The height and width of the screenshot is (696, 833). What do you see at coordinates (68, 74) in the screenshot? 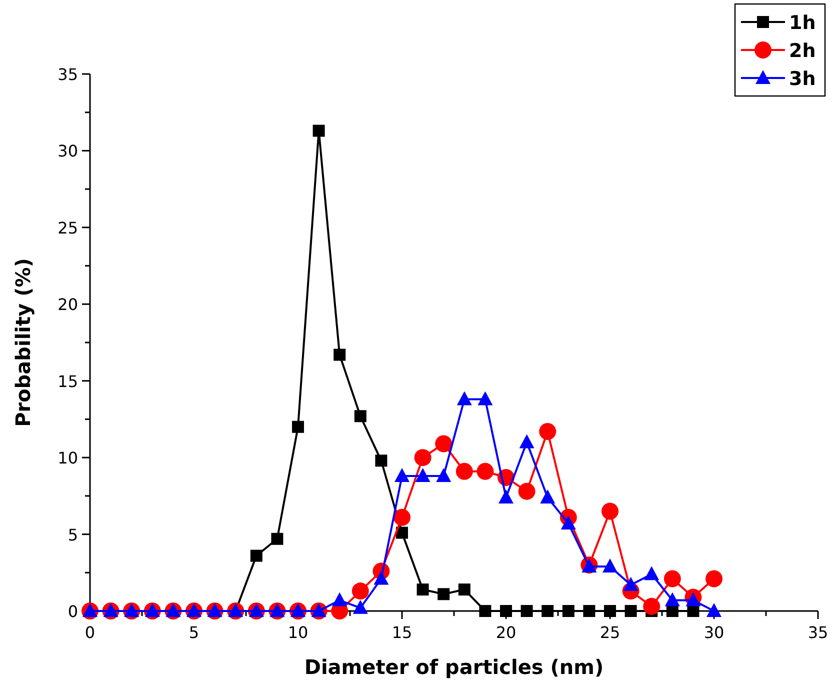
I see `y-tick-label: 35` at bounding box center [68, 74].